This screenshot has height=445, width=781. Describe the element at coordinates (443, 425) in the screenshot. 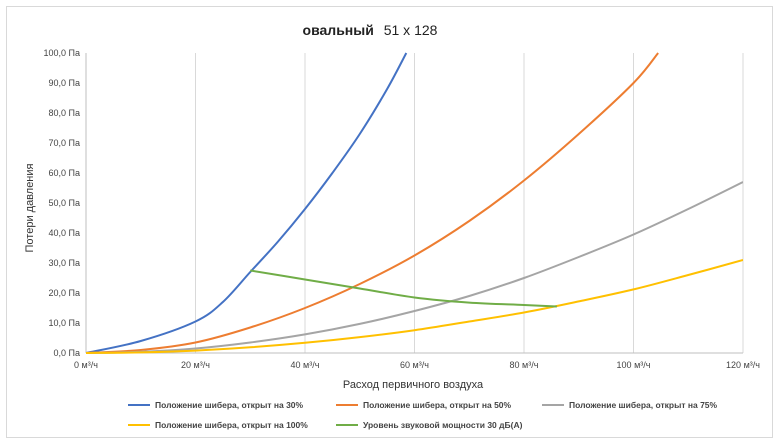

I see `legend-label: Уровень звуковой мощности 30 дБ(A)` at that location.